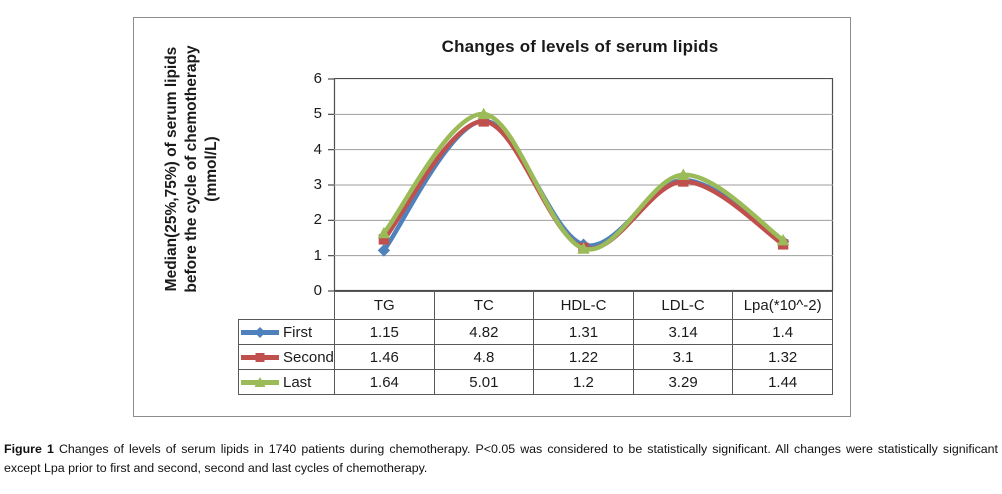 The height and width of the screenshot is (494, 1002). Describe the element at coordinates (583, 332) in the screenshot. I see `table-cell: 1.31` at that location.